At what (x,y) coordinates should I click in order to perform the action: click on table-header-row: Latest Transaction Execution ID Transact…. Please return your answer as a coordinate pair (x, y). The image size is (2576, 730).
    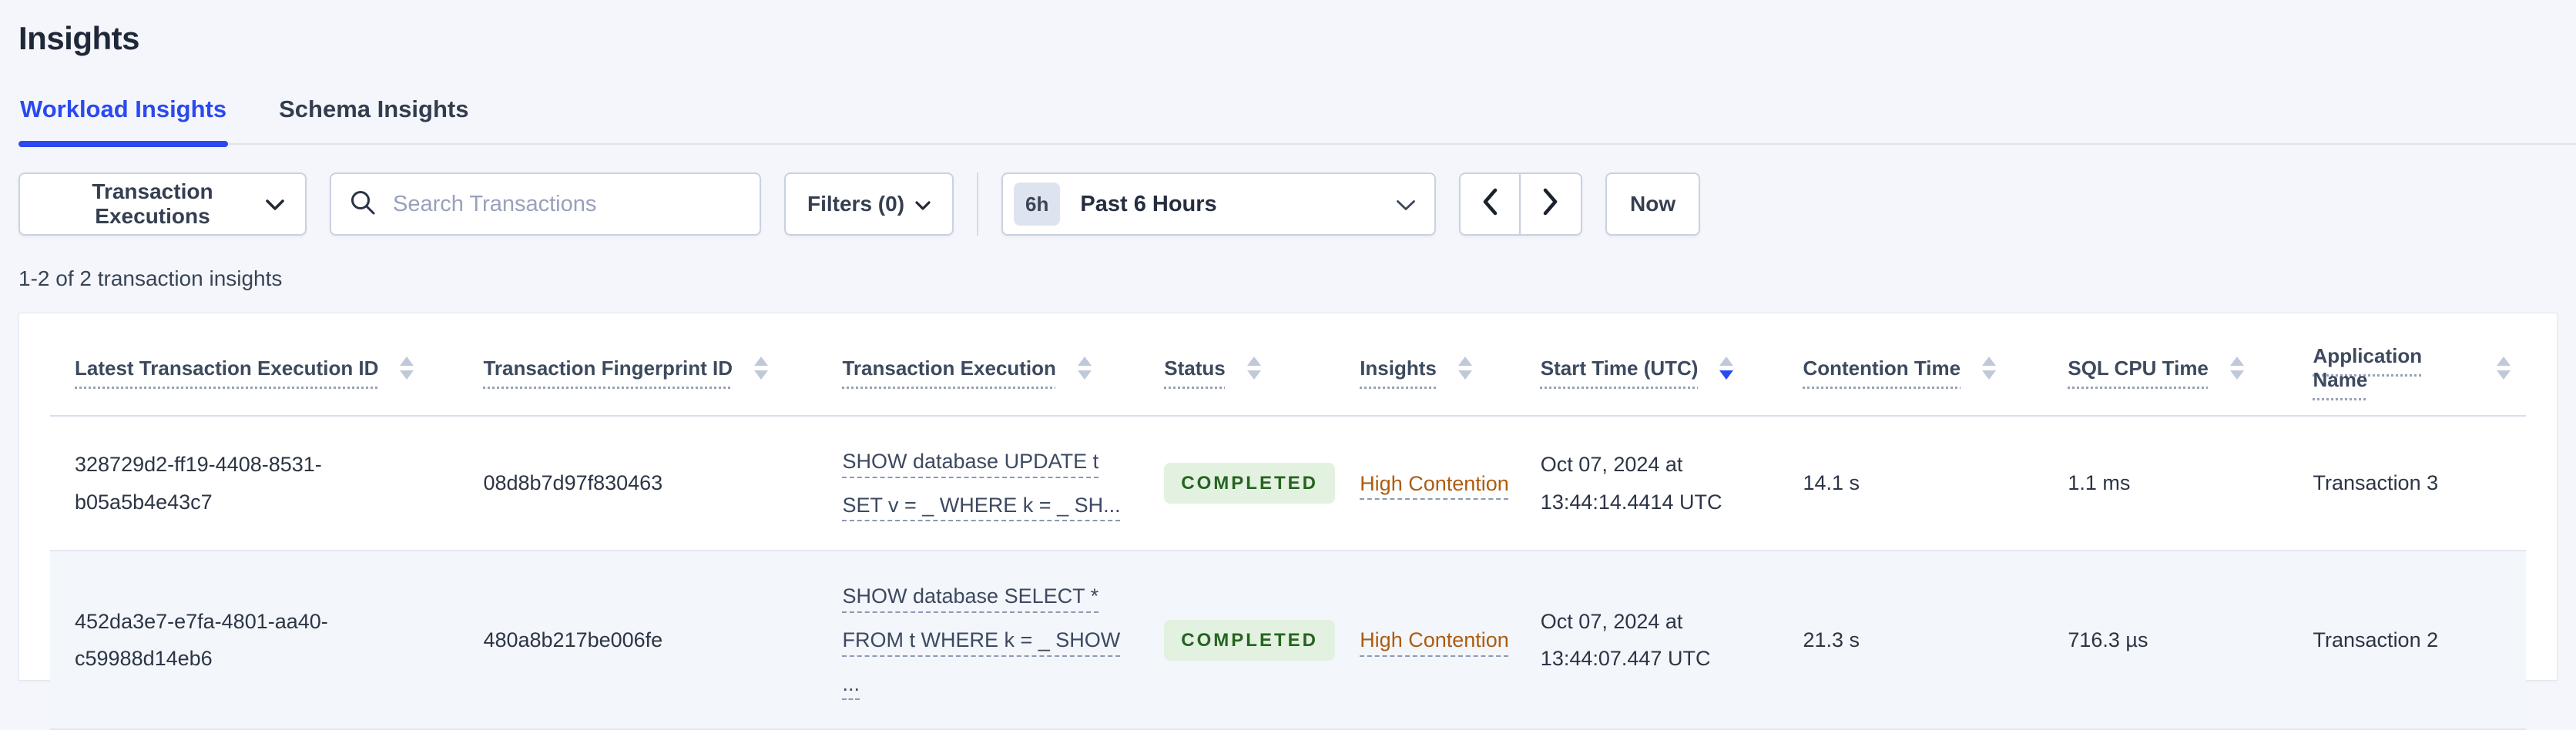
    Looking at the image, I should click on (1288, 365).